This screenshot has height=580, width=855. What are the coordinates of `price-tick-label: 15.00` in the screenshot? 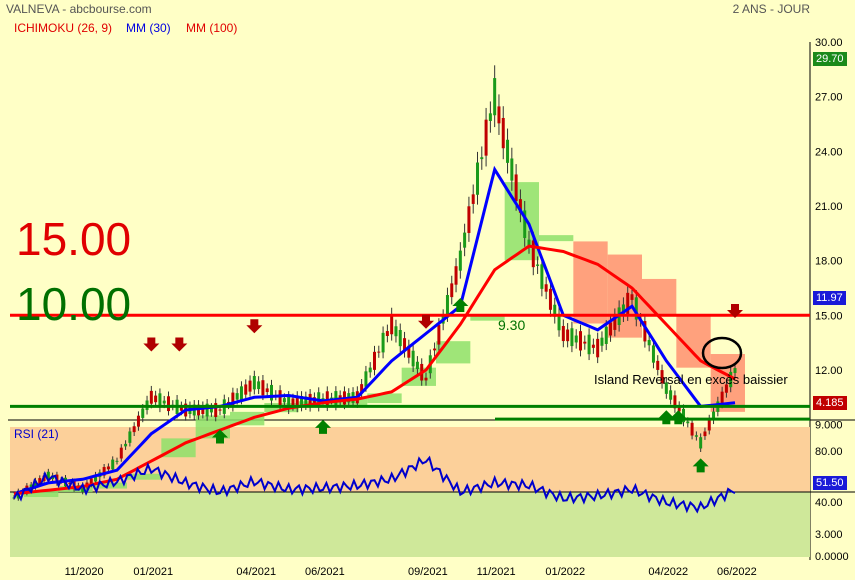 It's located at (829, 316).